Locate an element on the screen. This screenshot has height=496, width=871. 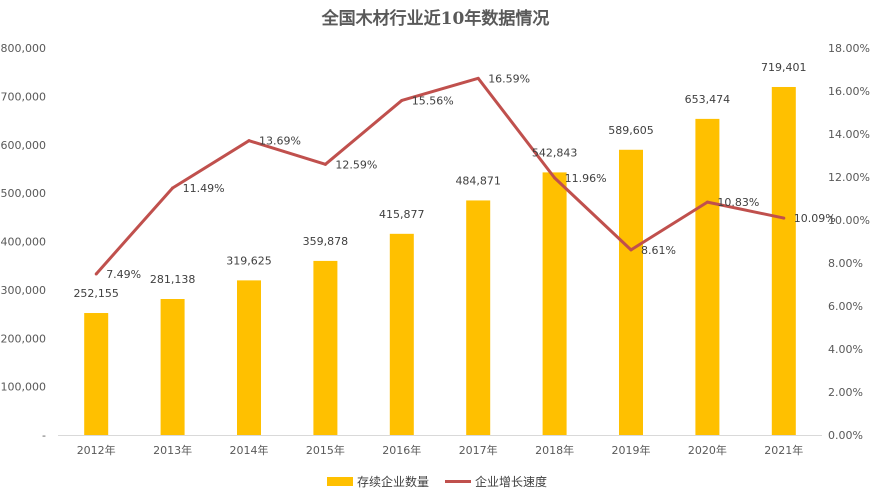
y-right-tick-label: 14.00% is located at coordinates (849, 134).